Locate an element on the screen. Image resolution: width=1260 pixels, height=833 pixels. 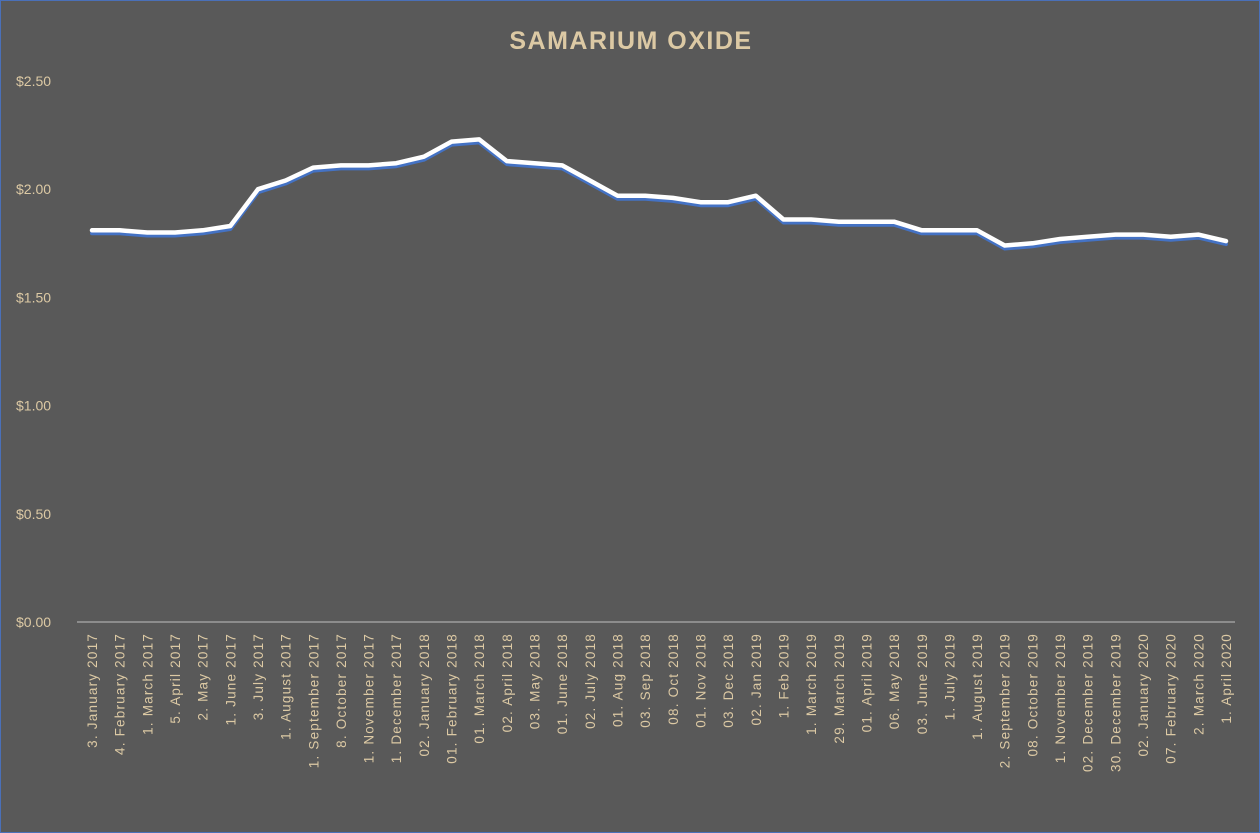
x-tick-label: 29. March 2019 is located at coordinates (839, 688).